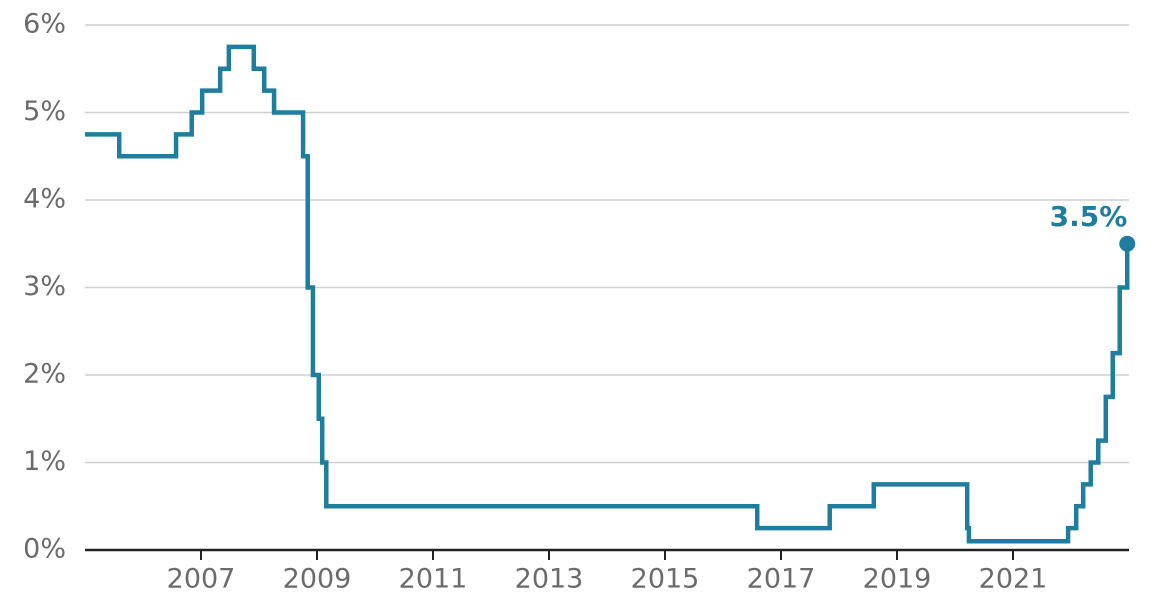 This screenshot has height=595, width=1173. What do you see at coordinates (44, 111) in the screenshot?
I see `y-tick-label: 5%` at bounding box center [44, 111].